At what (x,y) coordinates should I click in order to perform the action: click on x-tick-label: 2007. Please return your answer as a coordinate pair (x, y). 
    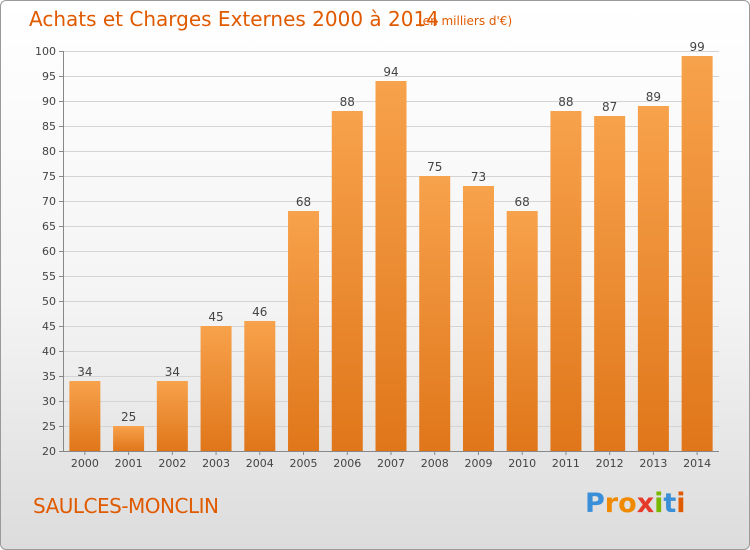
    Looking at the image, I should click on (391, 463).